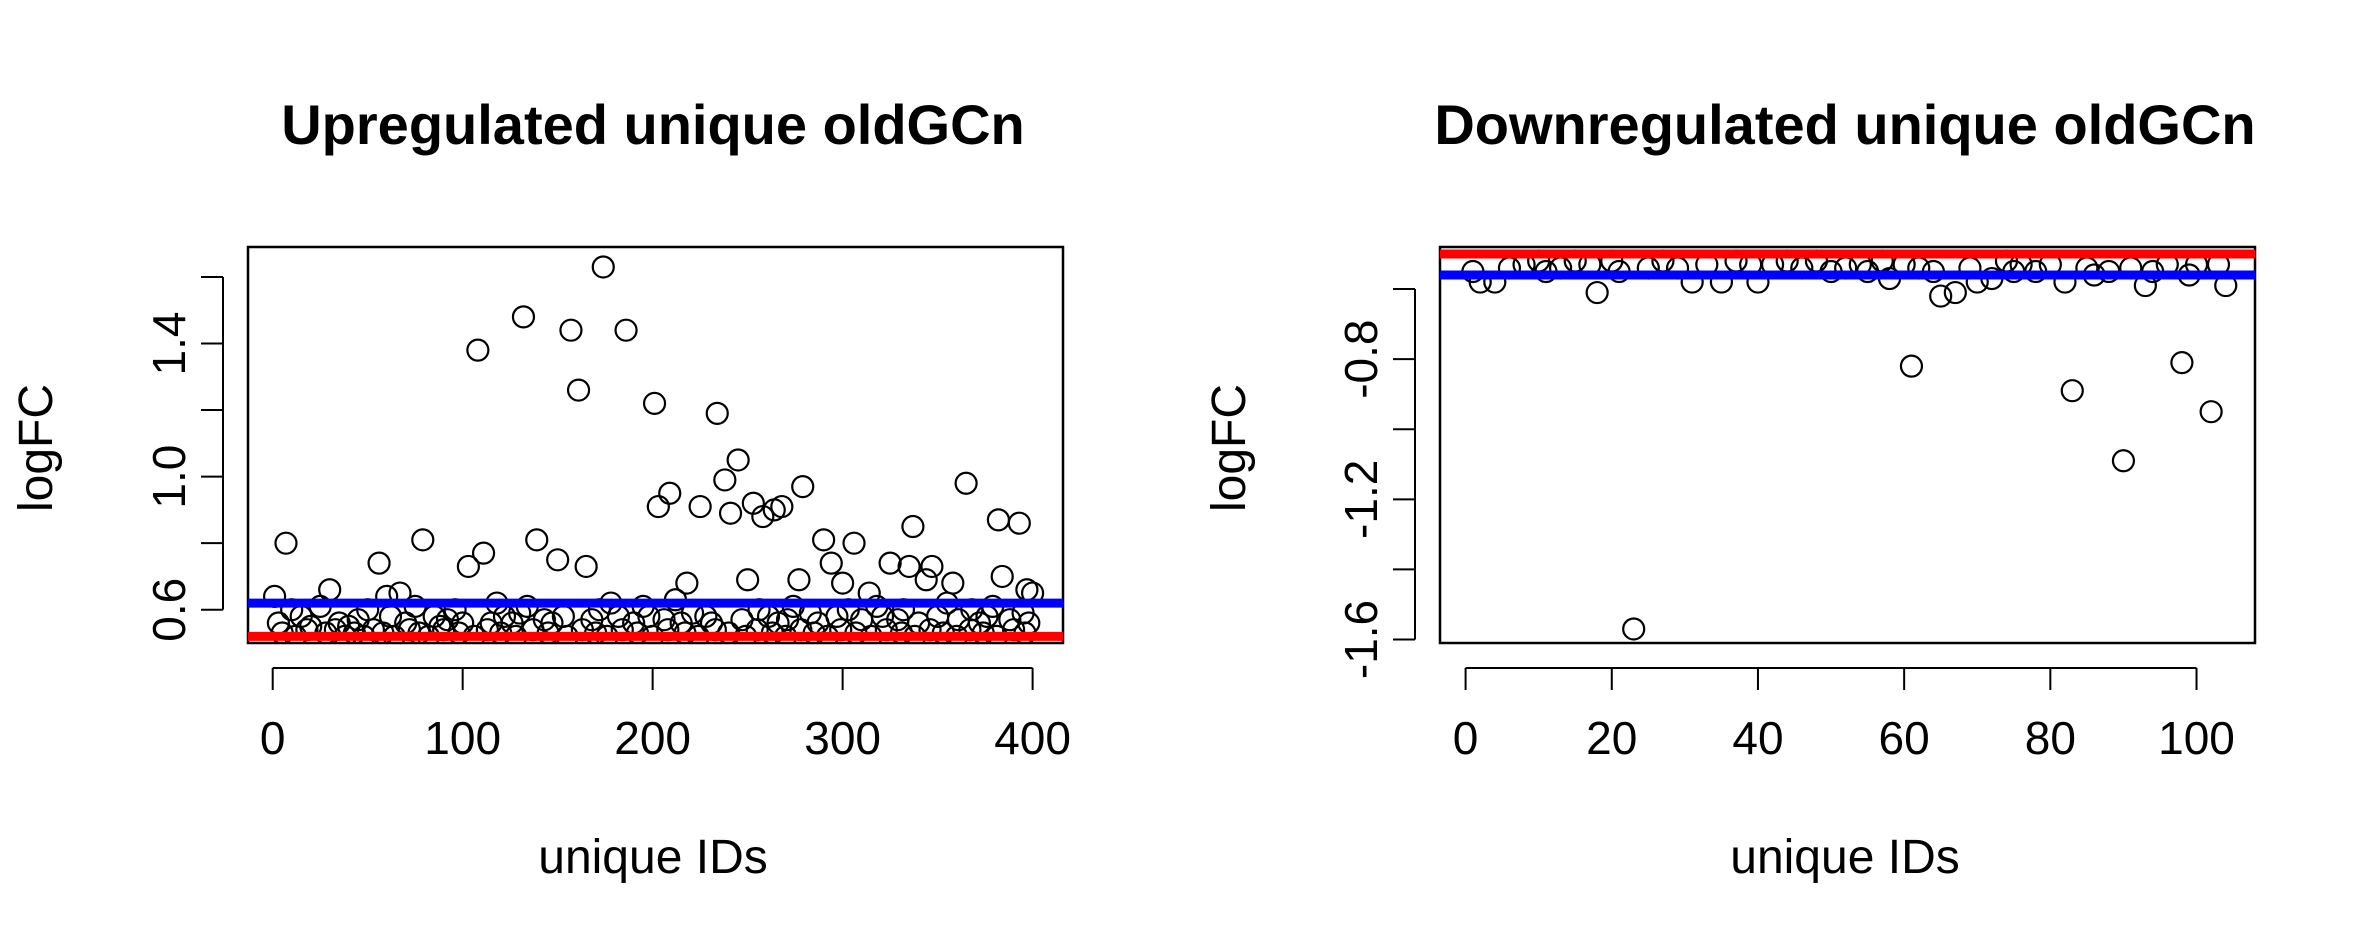 Image resolution: width=2362 pixels, height=944 pixels. I want to click on x-tick-label: 40, so click(1757, 738).